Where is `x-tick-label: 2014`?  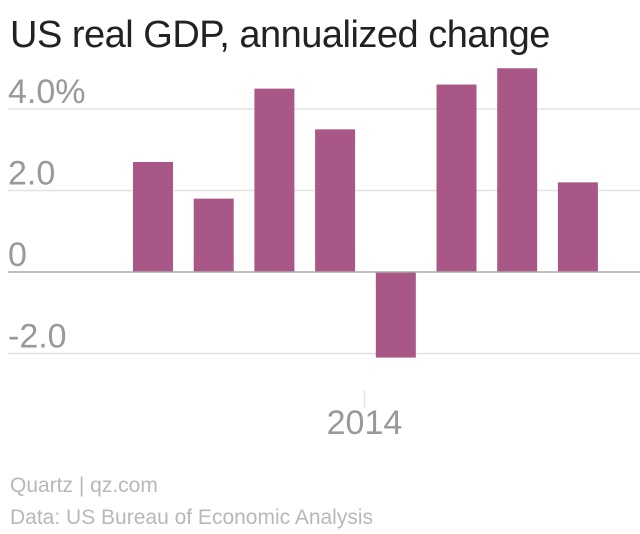
x-tick-label: 2014 is located at coordinates (365, 423).